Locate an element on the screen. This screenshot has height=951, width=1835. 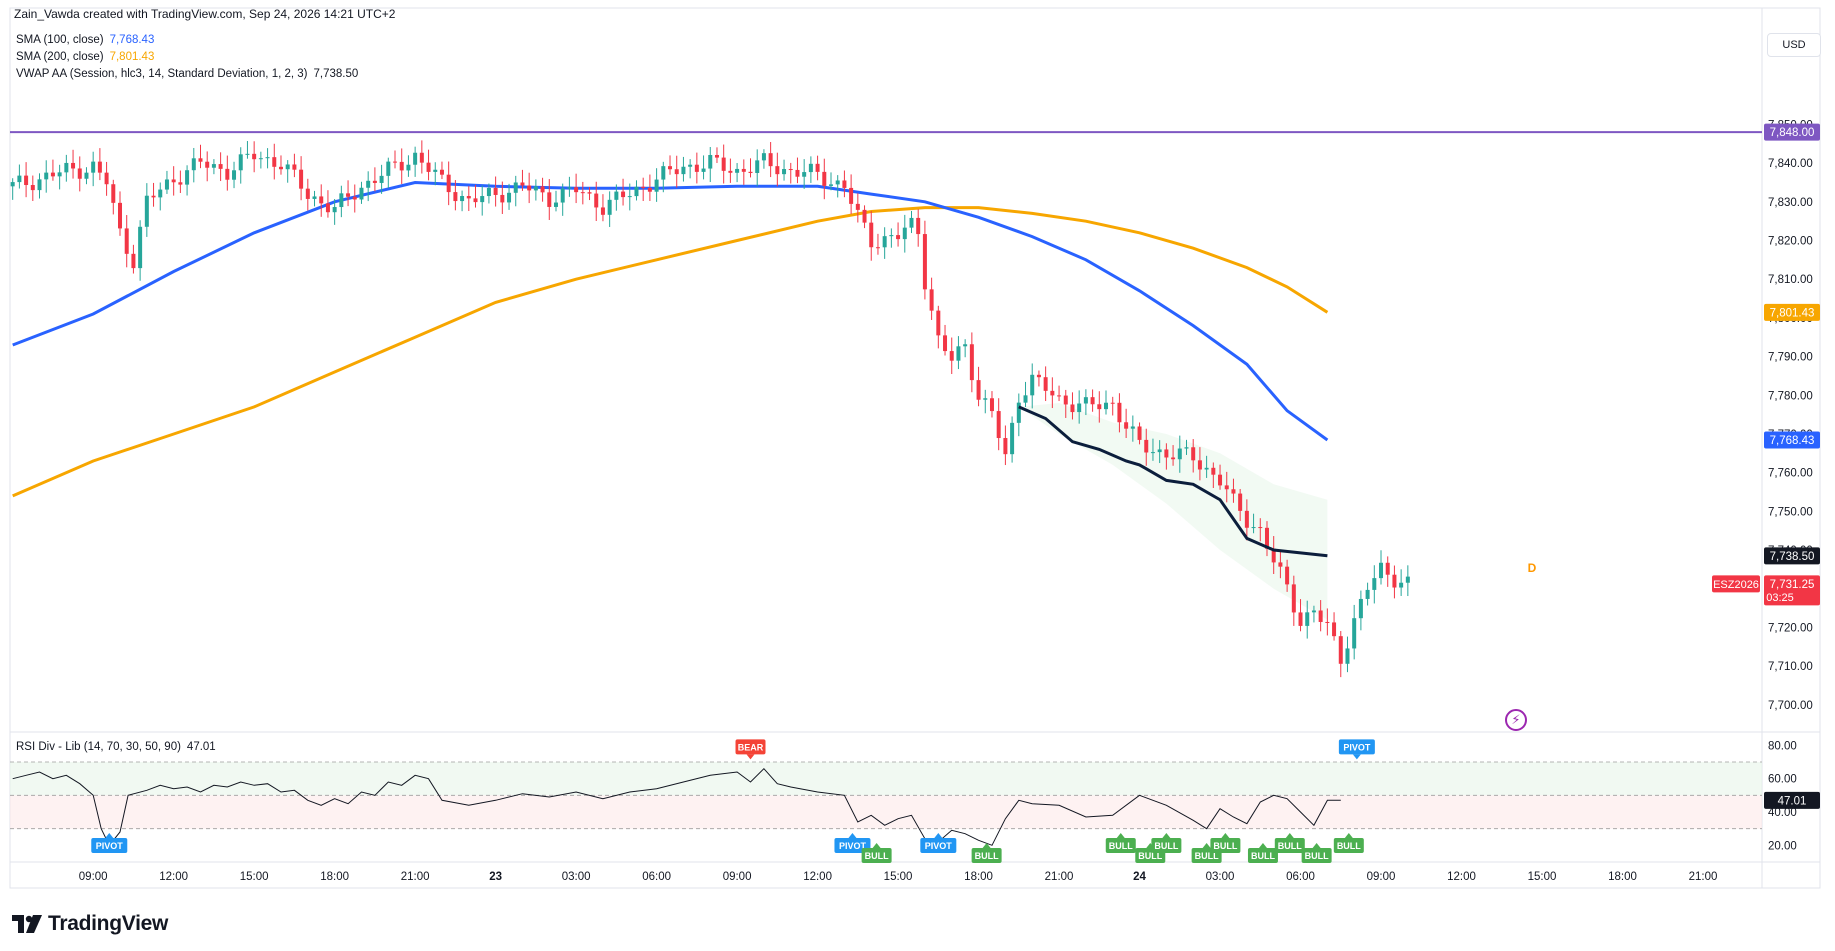
rsi-legend: RSI Div - Lib (14, 70, 30, 50, 90) 47.01 is located at coordinates (116, 747).